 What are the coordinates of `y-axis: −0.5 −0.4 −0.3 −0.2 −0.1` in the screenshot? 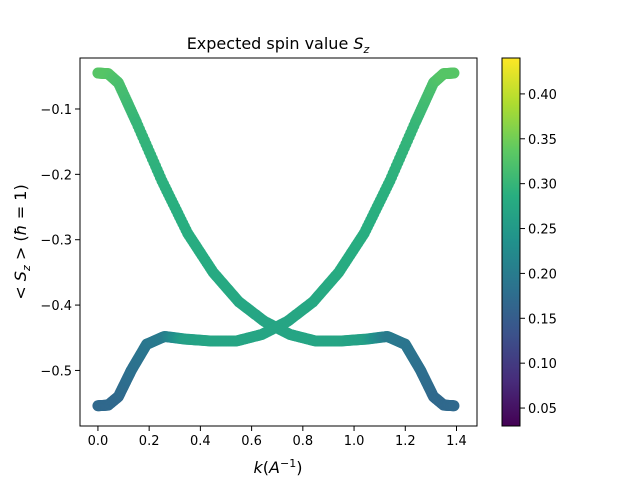 It's located at (60, 241).